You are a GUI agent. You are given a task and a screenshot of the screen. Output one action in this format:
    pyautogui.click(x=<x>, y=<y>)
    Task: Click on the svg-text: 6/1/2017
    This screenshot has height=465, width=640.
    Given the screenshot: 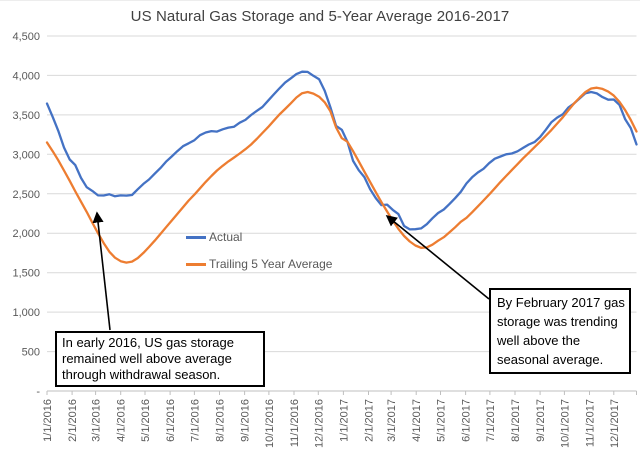 What is the action you would take?
    pyautogui.click(x=467, y=420)
    